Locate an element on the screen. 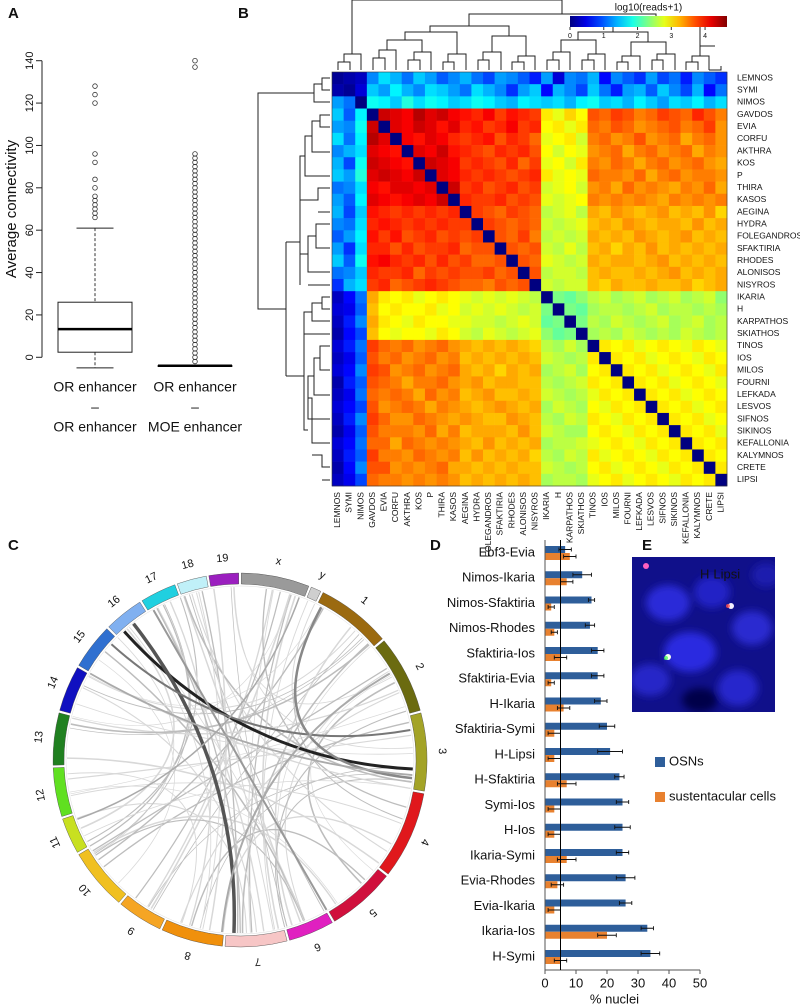  row-label: IOS is located at coordinates (744, 357).